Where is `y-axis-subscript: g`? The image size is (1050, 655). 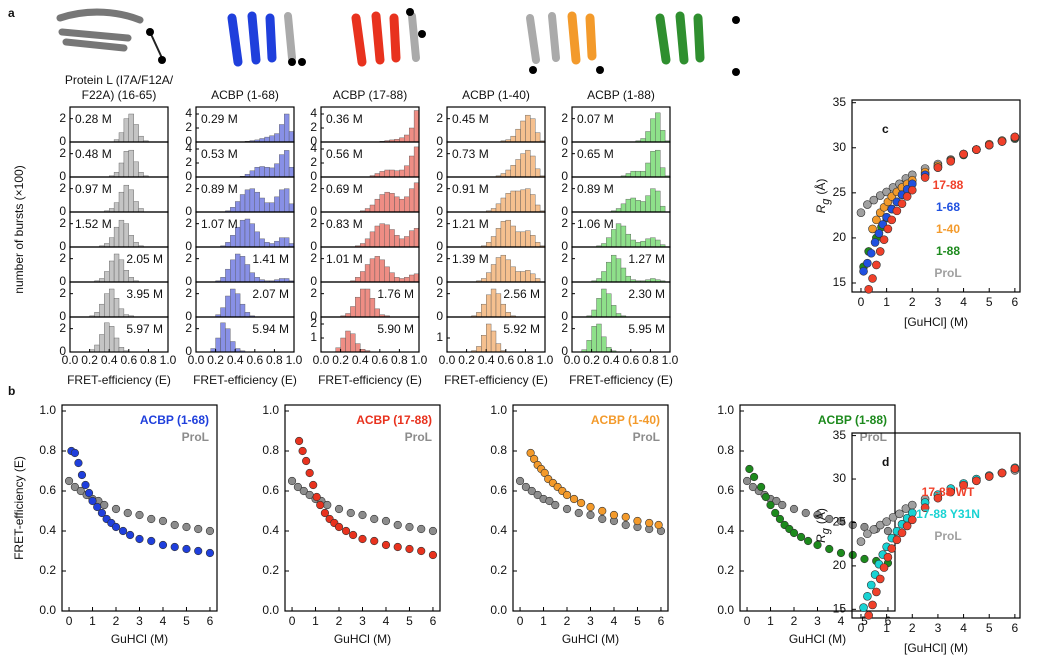
y-axis-subscript: g is located at coordinates (826, 201).